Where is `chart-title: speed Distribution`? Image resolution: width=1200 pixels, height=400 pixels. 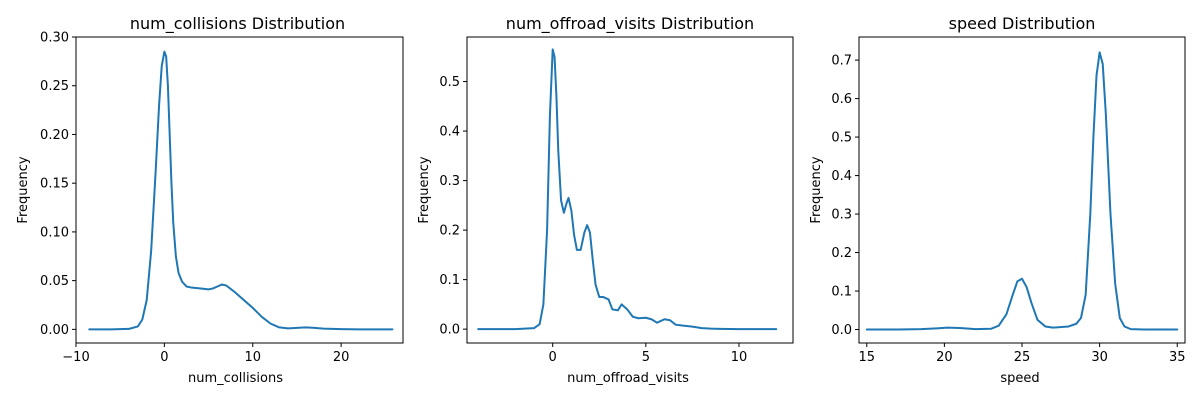 chart-title: speed Distribution is located at coordinates (1022, 23).